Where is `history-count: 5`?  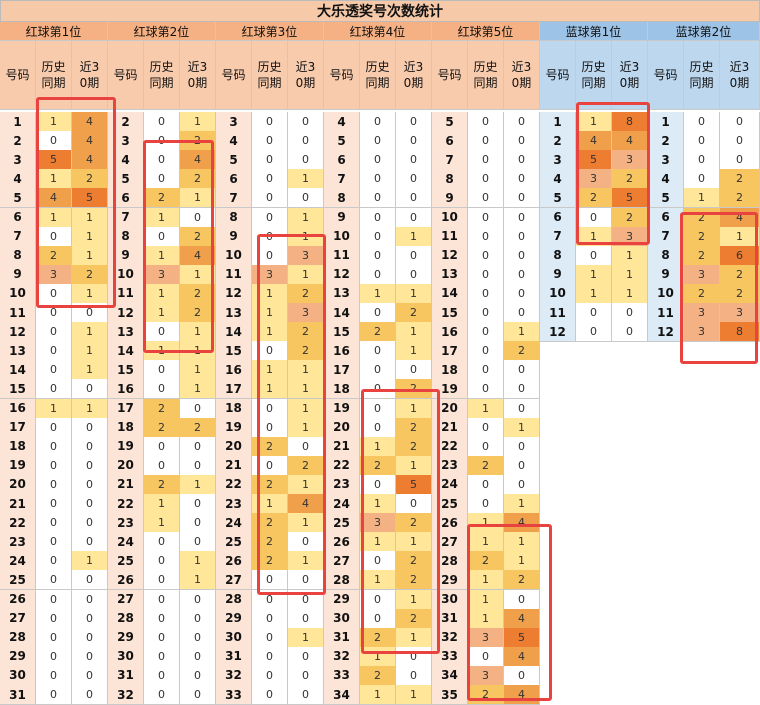 history-count: 5 is located at coordinates (54, 160).